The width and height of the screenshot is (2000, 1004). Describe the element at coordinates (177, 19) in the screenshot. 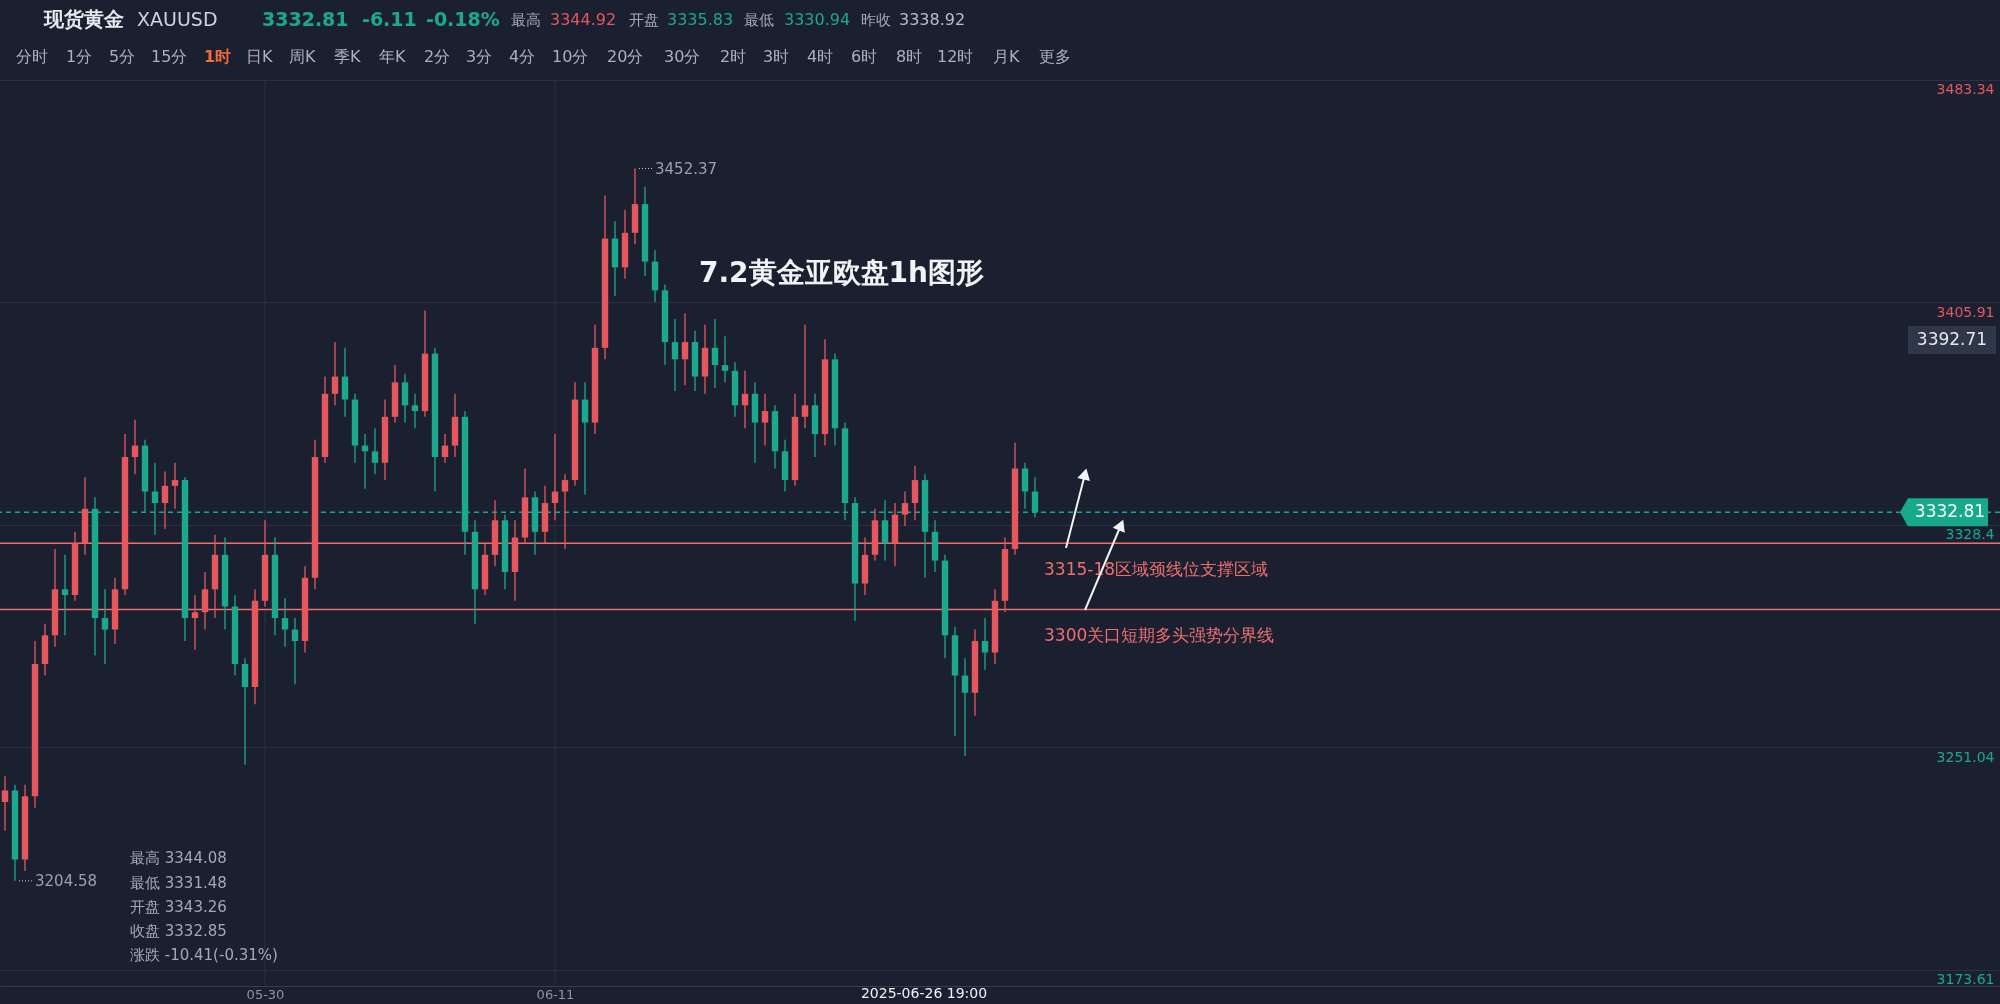

I see `annotation: XAUUSD` at that location.